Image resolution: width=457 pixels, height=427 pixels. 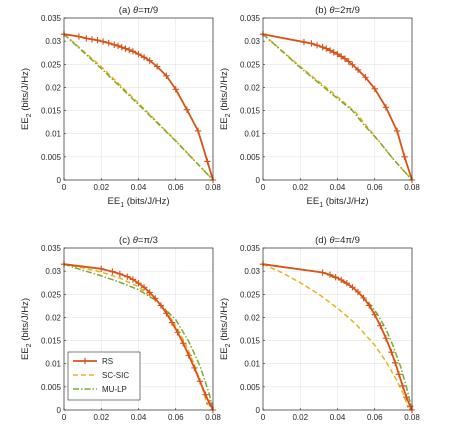 What do you see at coordinates (138, 107) in the screenshot?
I see `series-line-mu-lp` at bounding box center [138, 107].